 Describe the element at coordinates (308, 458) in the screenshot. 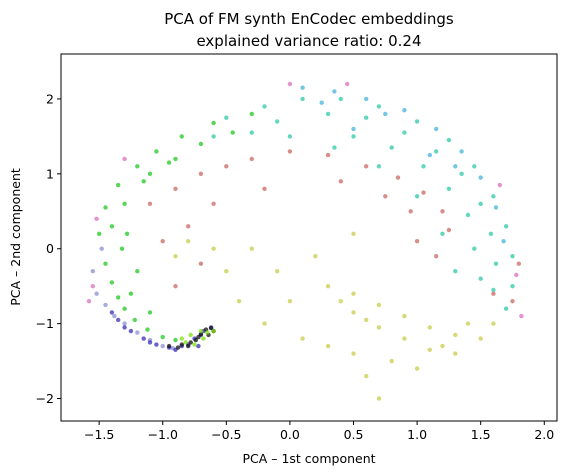

I see `x-axis-label: PCA – 1st component` at that location.